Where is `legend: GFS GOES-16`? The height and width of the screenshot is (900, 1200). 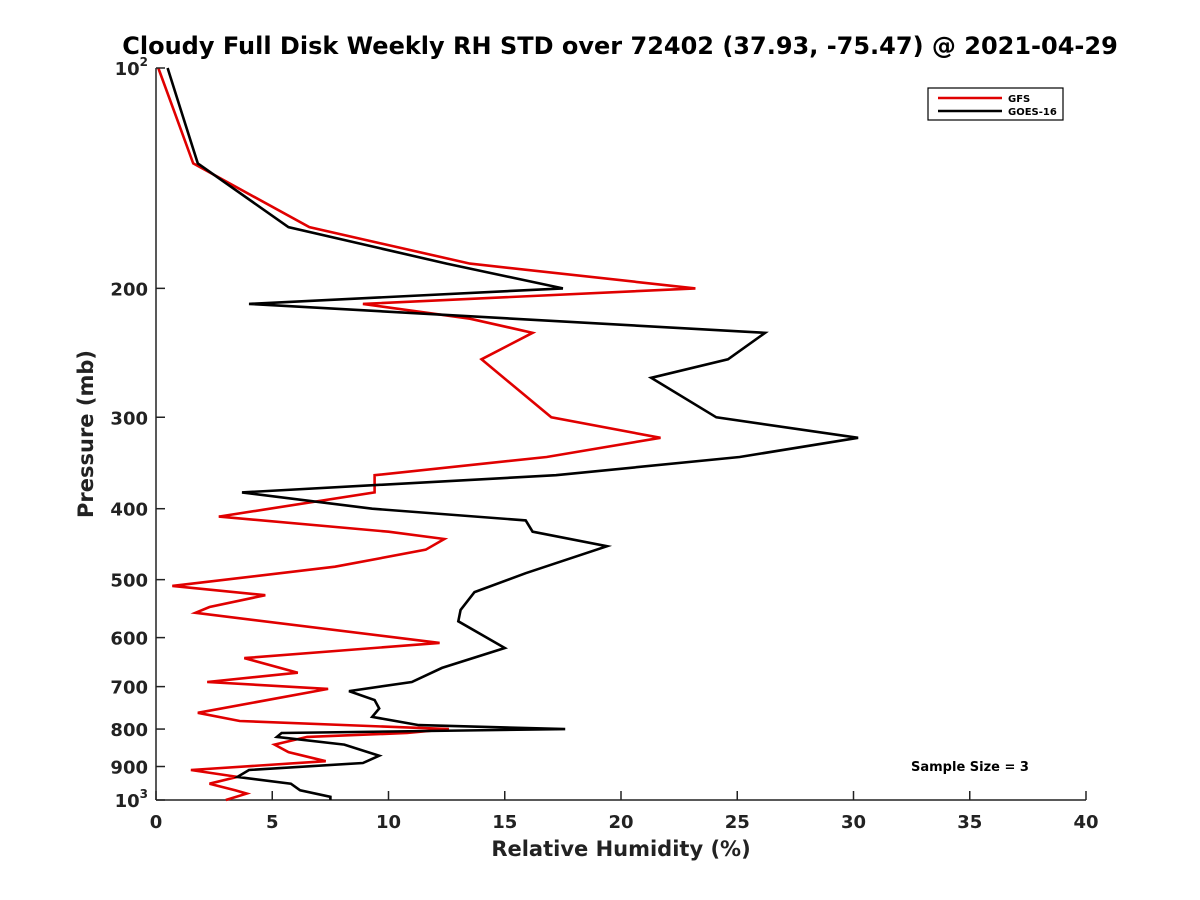
legend: GFS GOES-16 is located at coordinates (995, 104).